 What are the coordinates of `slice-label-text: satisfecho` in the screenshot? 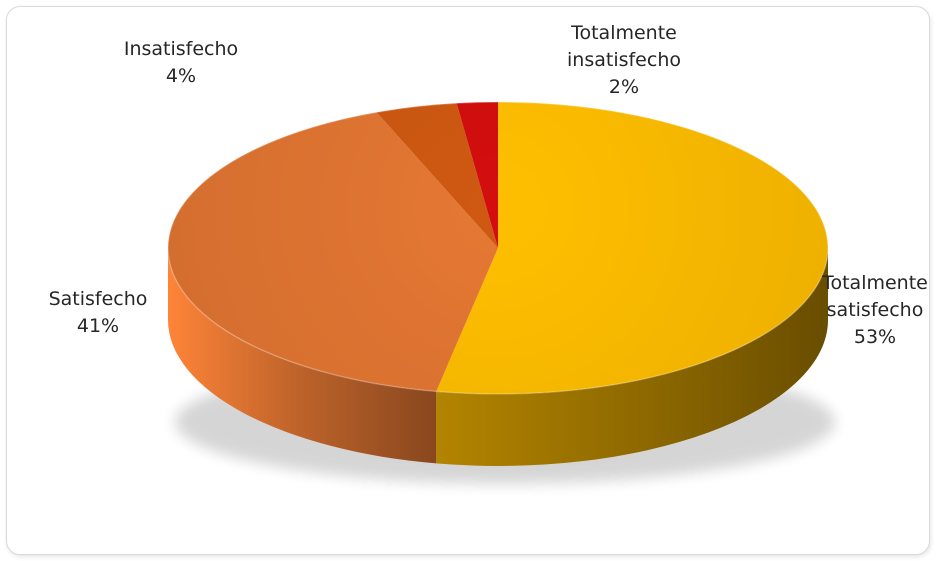 It's located at (875, 310).